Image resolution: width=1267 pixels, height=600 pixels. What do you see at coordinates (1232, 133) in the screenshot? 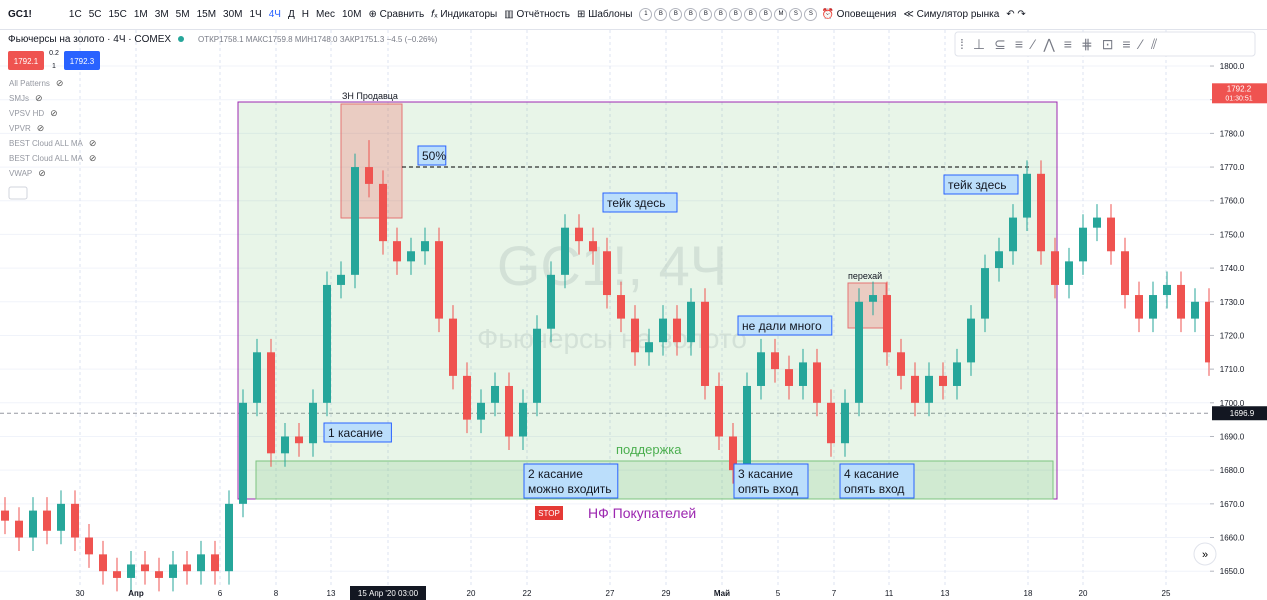
I see `y-tick-label: 1780.0` at bounding box center [1232, 133].